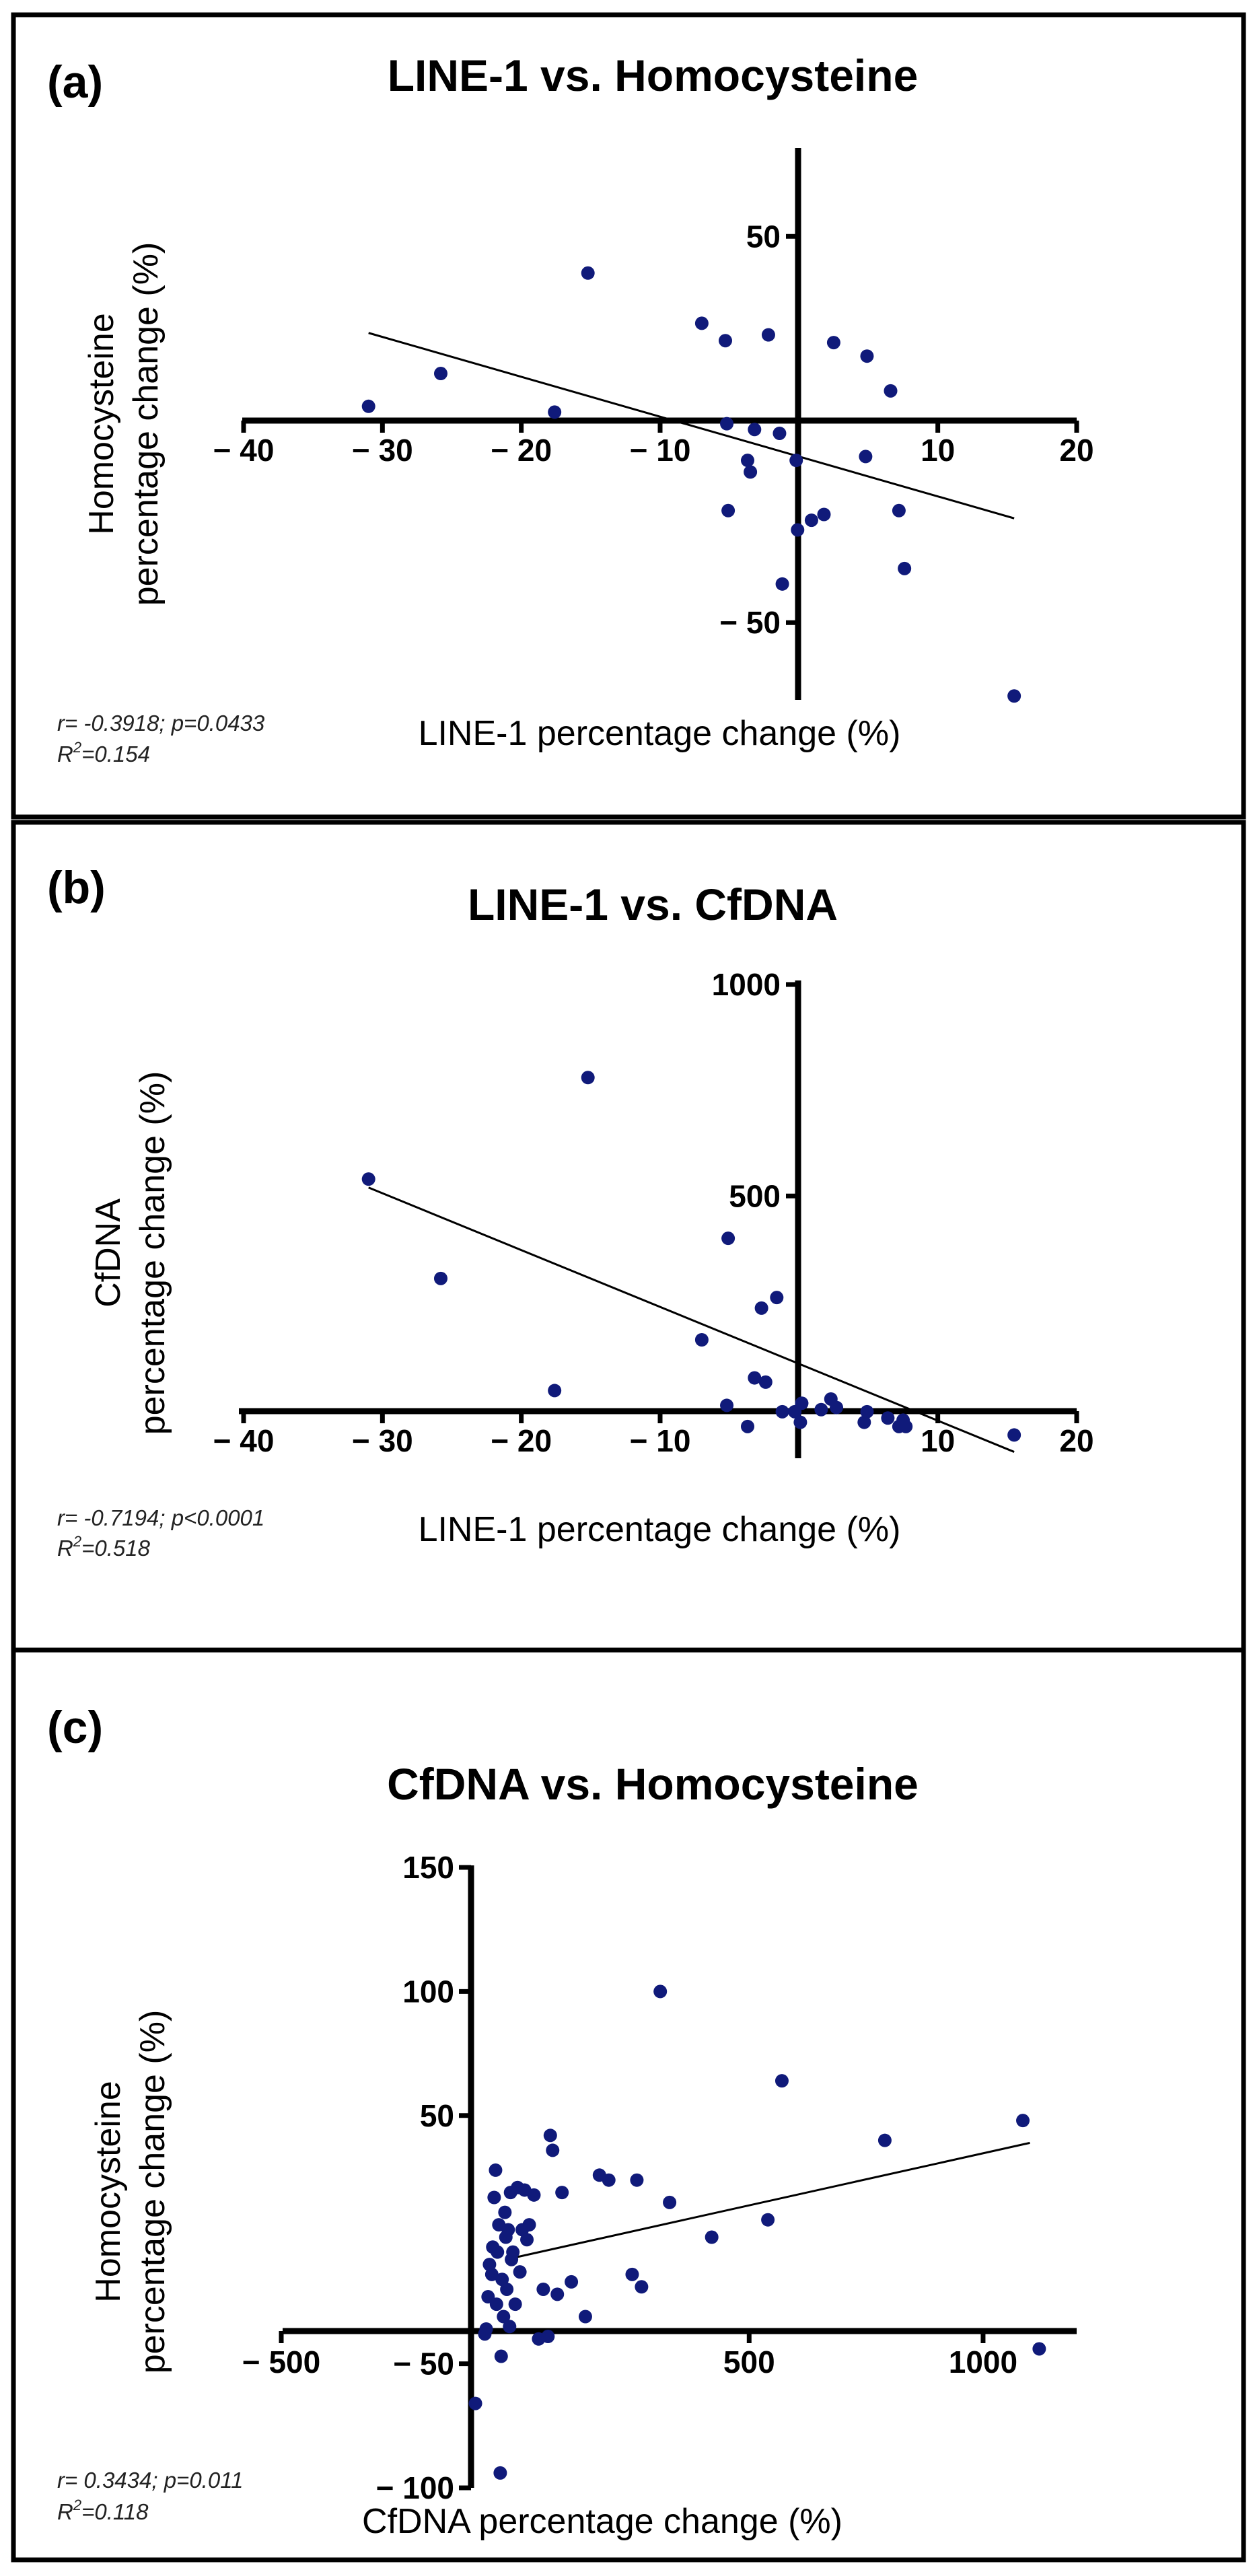 The height and width of the screenshot is (2576, 1257). Describe the element at coordinates (750, 622) in the screenshot. I see `y-tick-label: − 50` at that location.